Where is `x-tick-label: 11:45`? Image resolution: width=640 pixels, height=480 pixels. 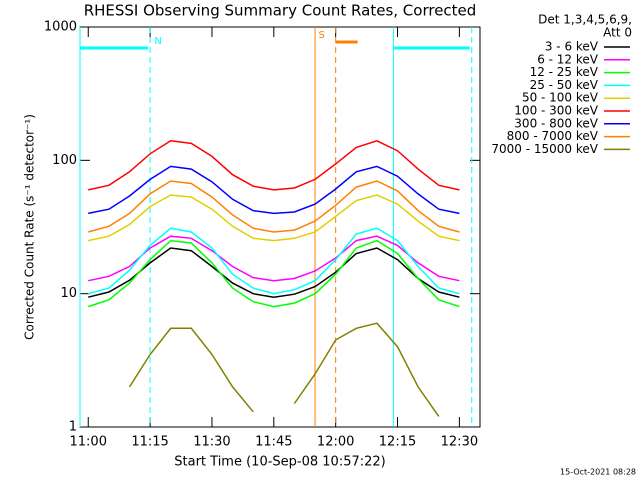
x-tick-label: 11:45 is located at coordinates (273, 442).